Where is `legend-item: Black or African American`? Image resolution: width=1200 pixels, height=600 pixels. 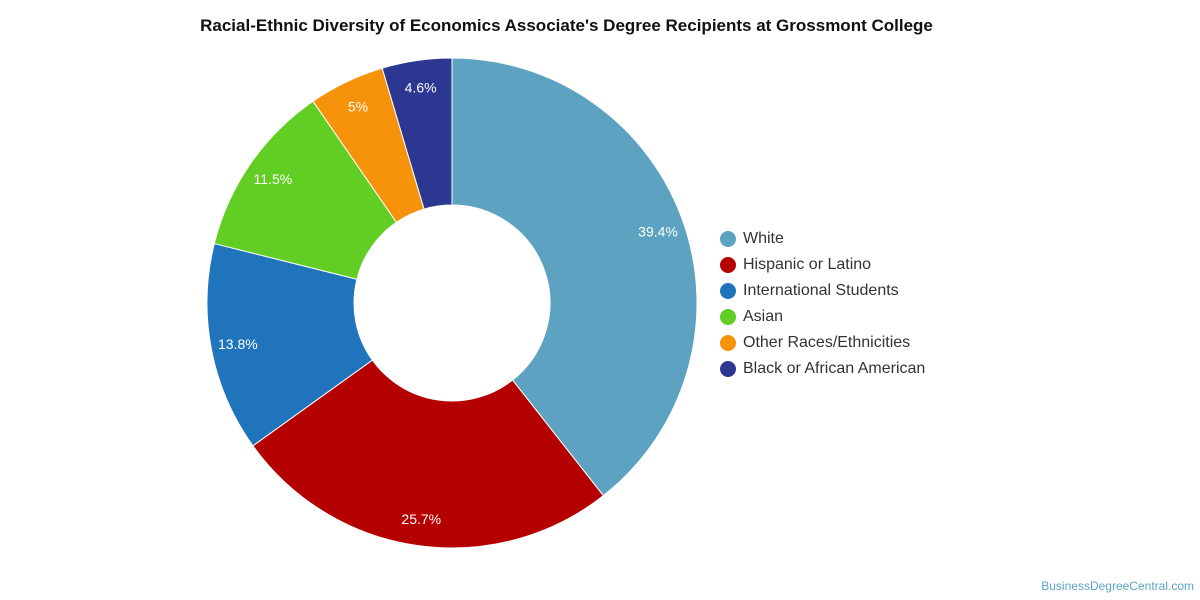 legend-item: Black or African American is located at coordinates (822, 369).